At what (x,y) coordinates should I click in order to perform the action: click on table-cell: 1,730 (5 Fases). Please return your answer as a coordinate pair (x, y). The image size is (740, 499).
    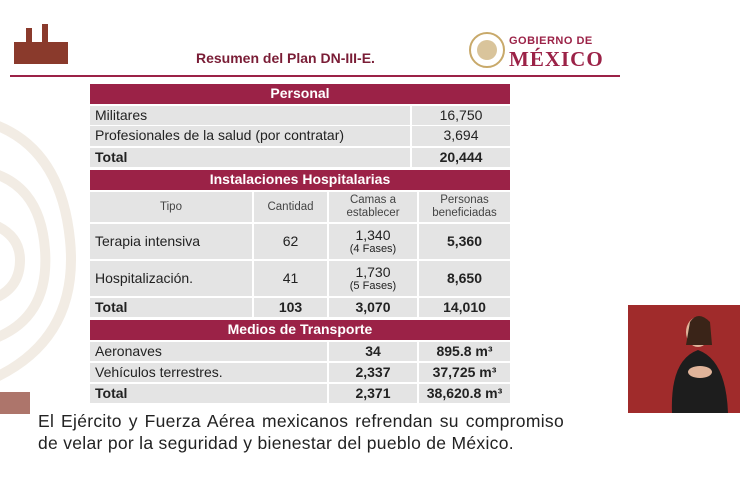
    Looking at the image, I should click on (373, 278).